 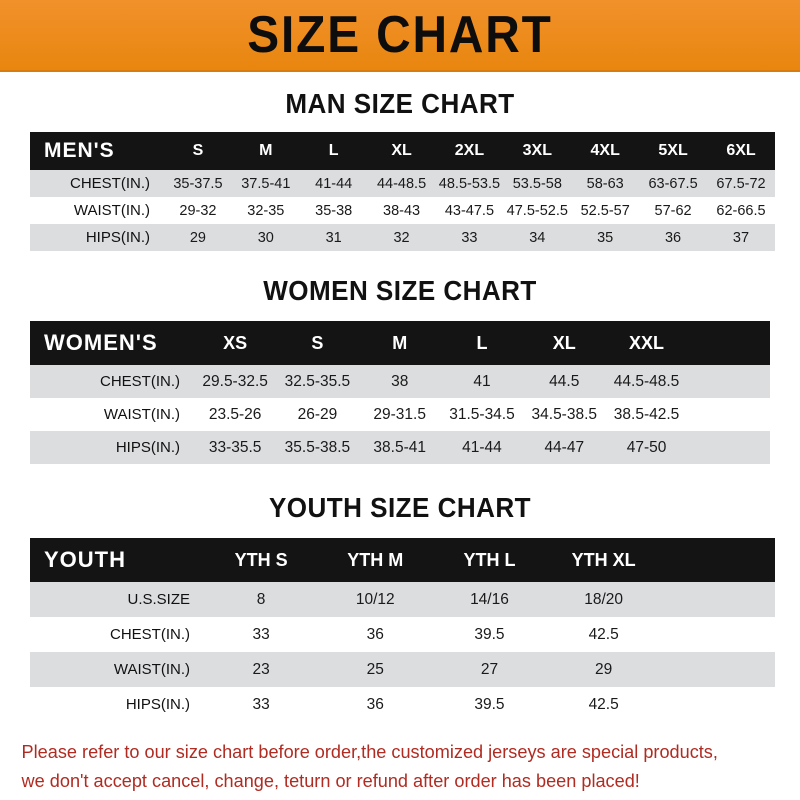 What do you see at coordinates (198, 210) in the screenshot?
I see `men-cell-1-0: 29-32` at bounding box center [198, 210].